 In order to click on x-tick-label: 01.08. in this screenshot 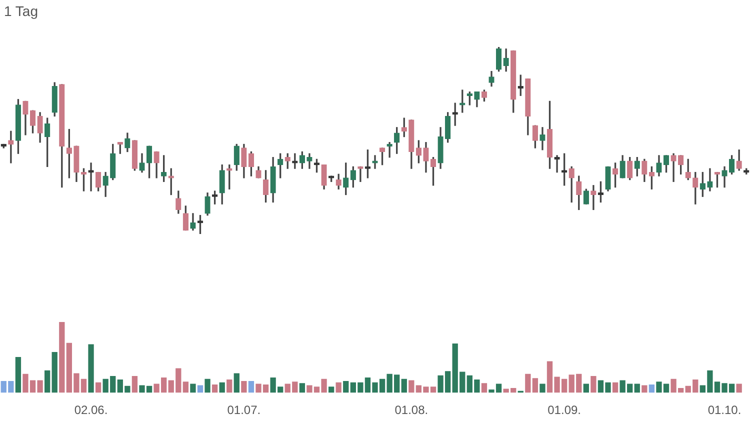, I will do `click(411, 410)`.